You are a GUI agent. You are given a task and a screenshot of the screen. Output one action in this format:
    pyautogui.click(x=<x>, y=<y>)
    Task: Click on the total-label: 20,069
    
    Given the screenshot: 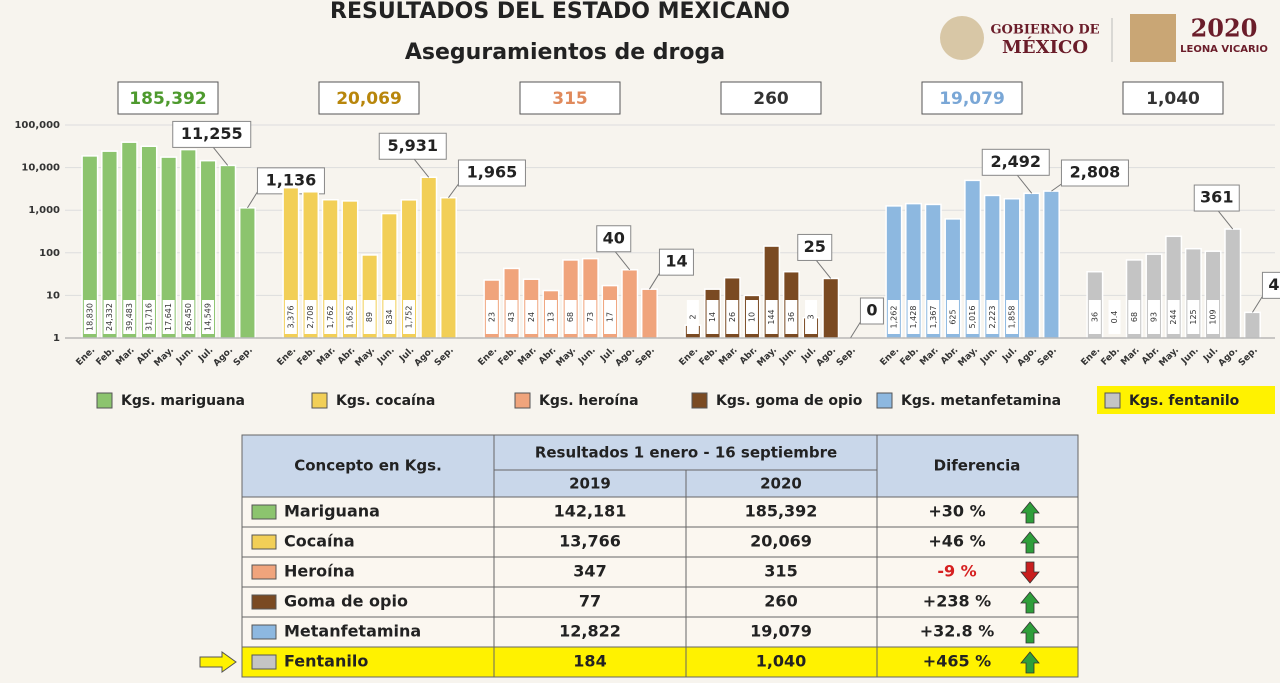 What is the action you would take?
    pyautogui.click(x=369, y=99)
    